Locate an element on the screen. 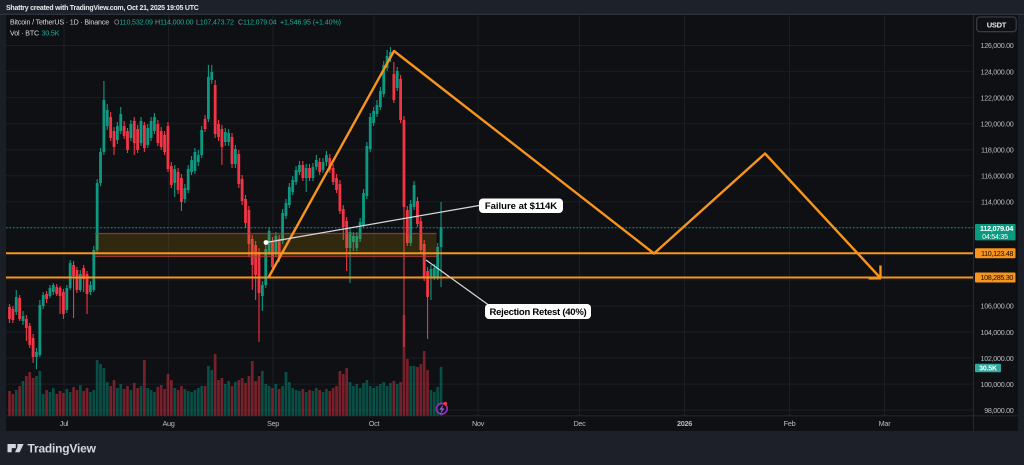 This screenshot has height=465, width=1024. svg-text: 2026 is located at coordinates (684, 423).